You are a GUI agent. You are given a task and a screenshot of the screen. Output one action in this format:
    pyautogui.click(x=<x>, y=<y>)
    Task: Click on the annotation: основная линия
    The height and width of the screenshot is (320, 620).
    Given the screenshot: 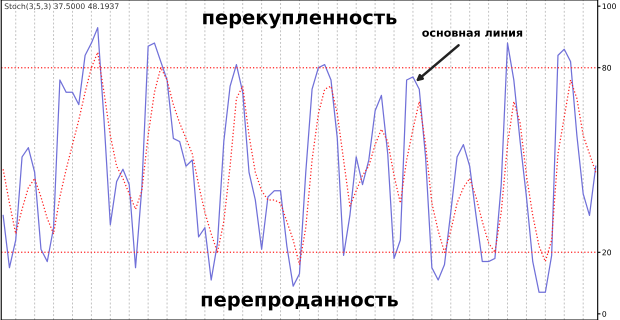 What is the action you would take?
    pyautogui.click(x=472, y=33)
    